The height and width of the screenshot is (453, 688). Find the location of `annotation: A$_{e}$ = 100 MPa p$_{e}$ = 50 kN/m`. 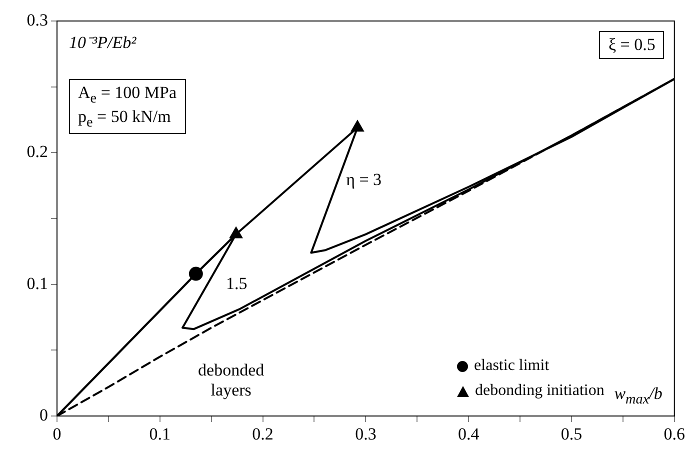

annotation: A$_{e}$ = 100 MPa p$_{e}$ = 50 kN/m is located at coordinates (127, 106).